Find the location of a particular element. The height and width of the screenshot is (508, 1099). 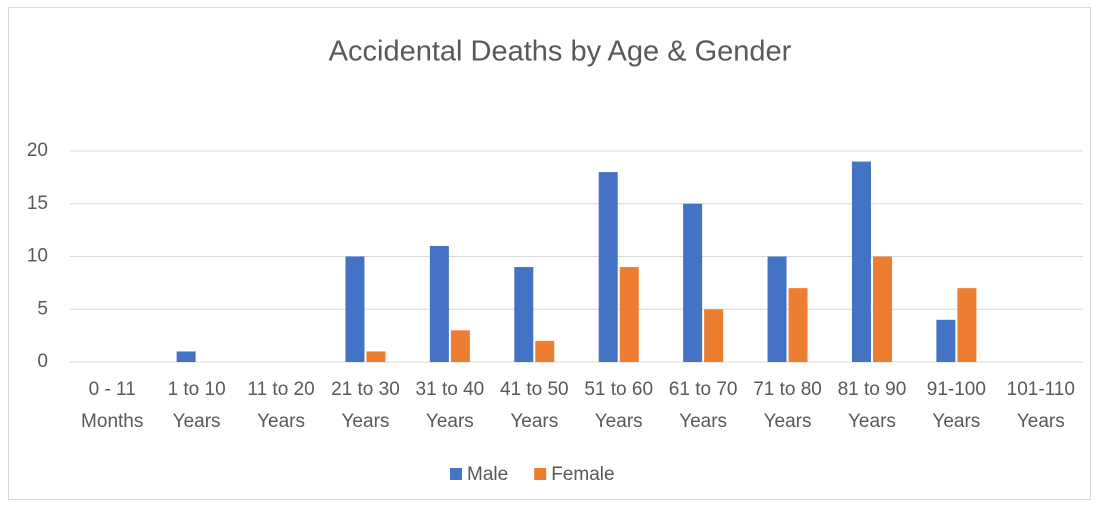

x-tick-label: 21 to 30 is located at coordinates (365, 389).